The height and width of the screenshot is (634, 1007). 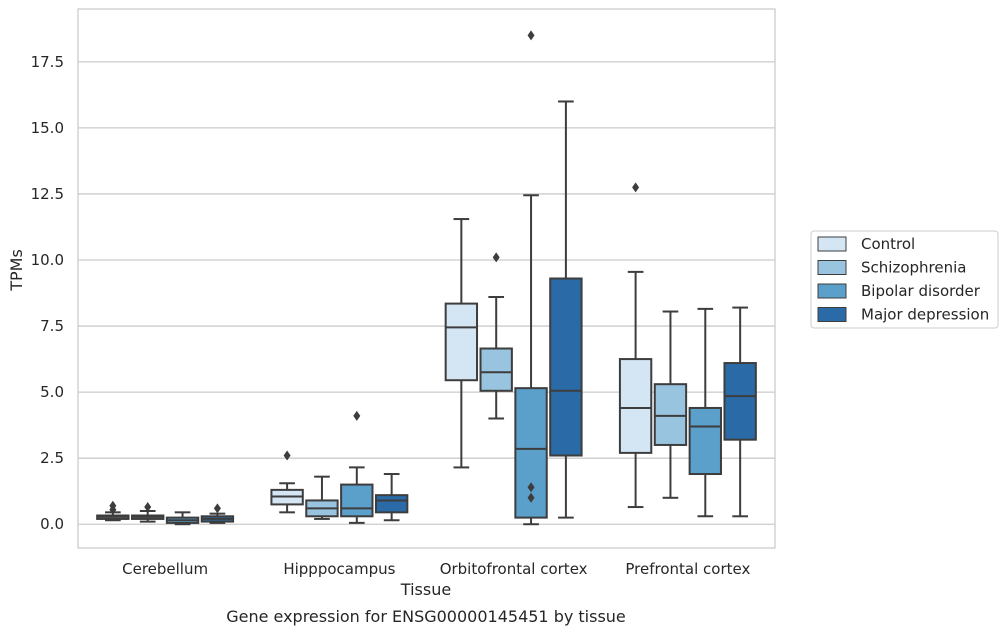 What do you see at coordinates (52, 392) in the screenshot?
I see `y-tick-label: 5.0` at bounding box center [52, 392].